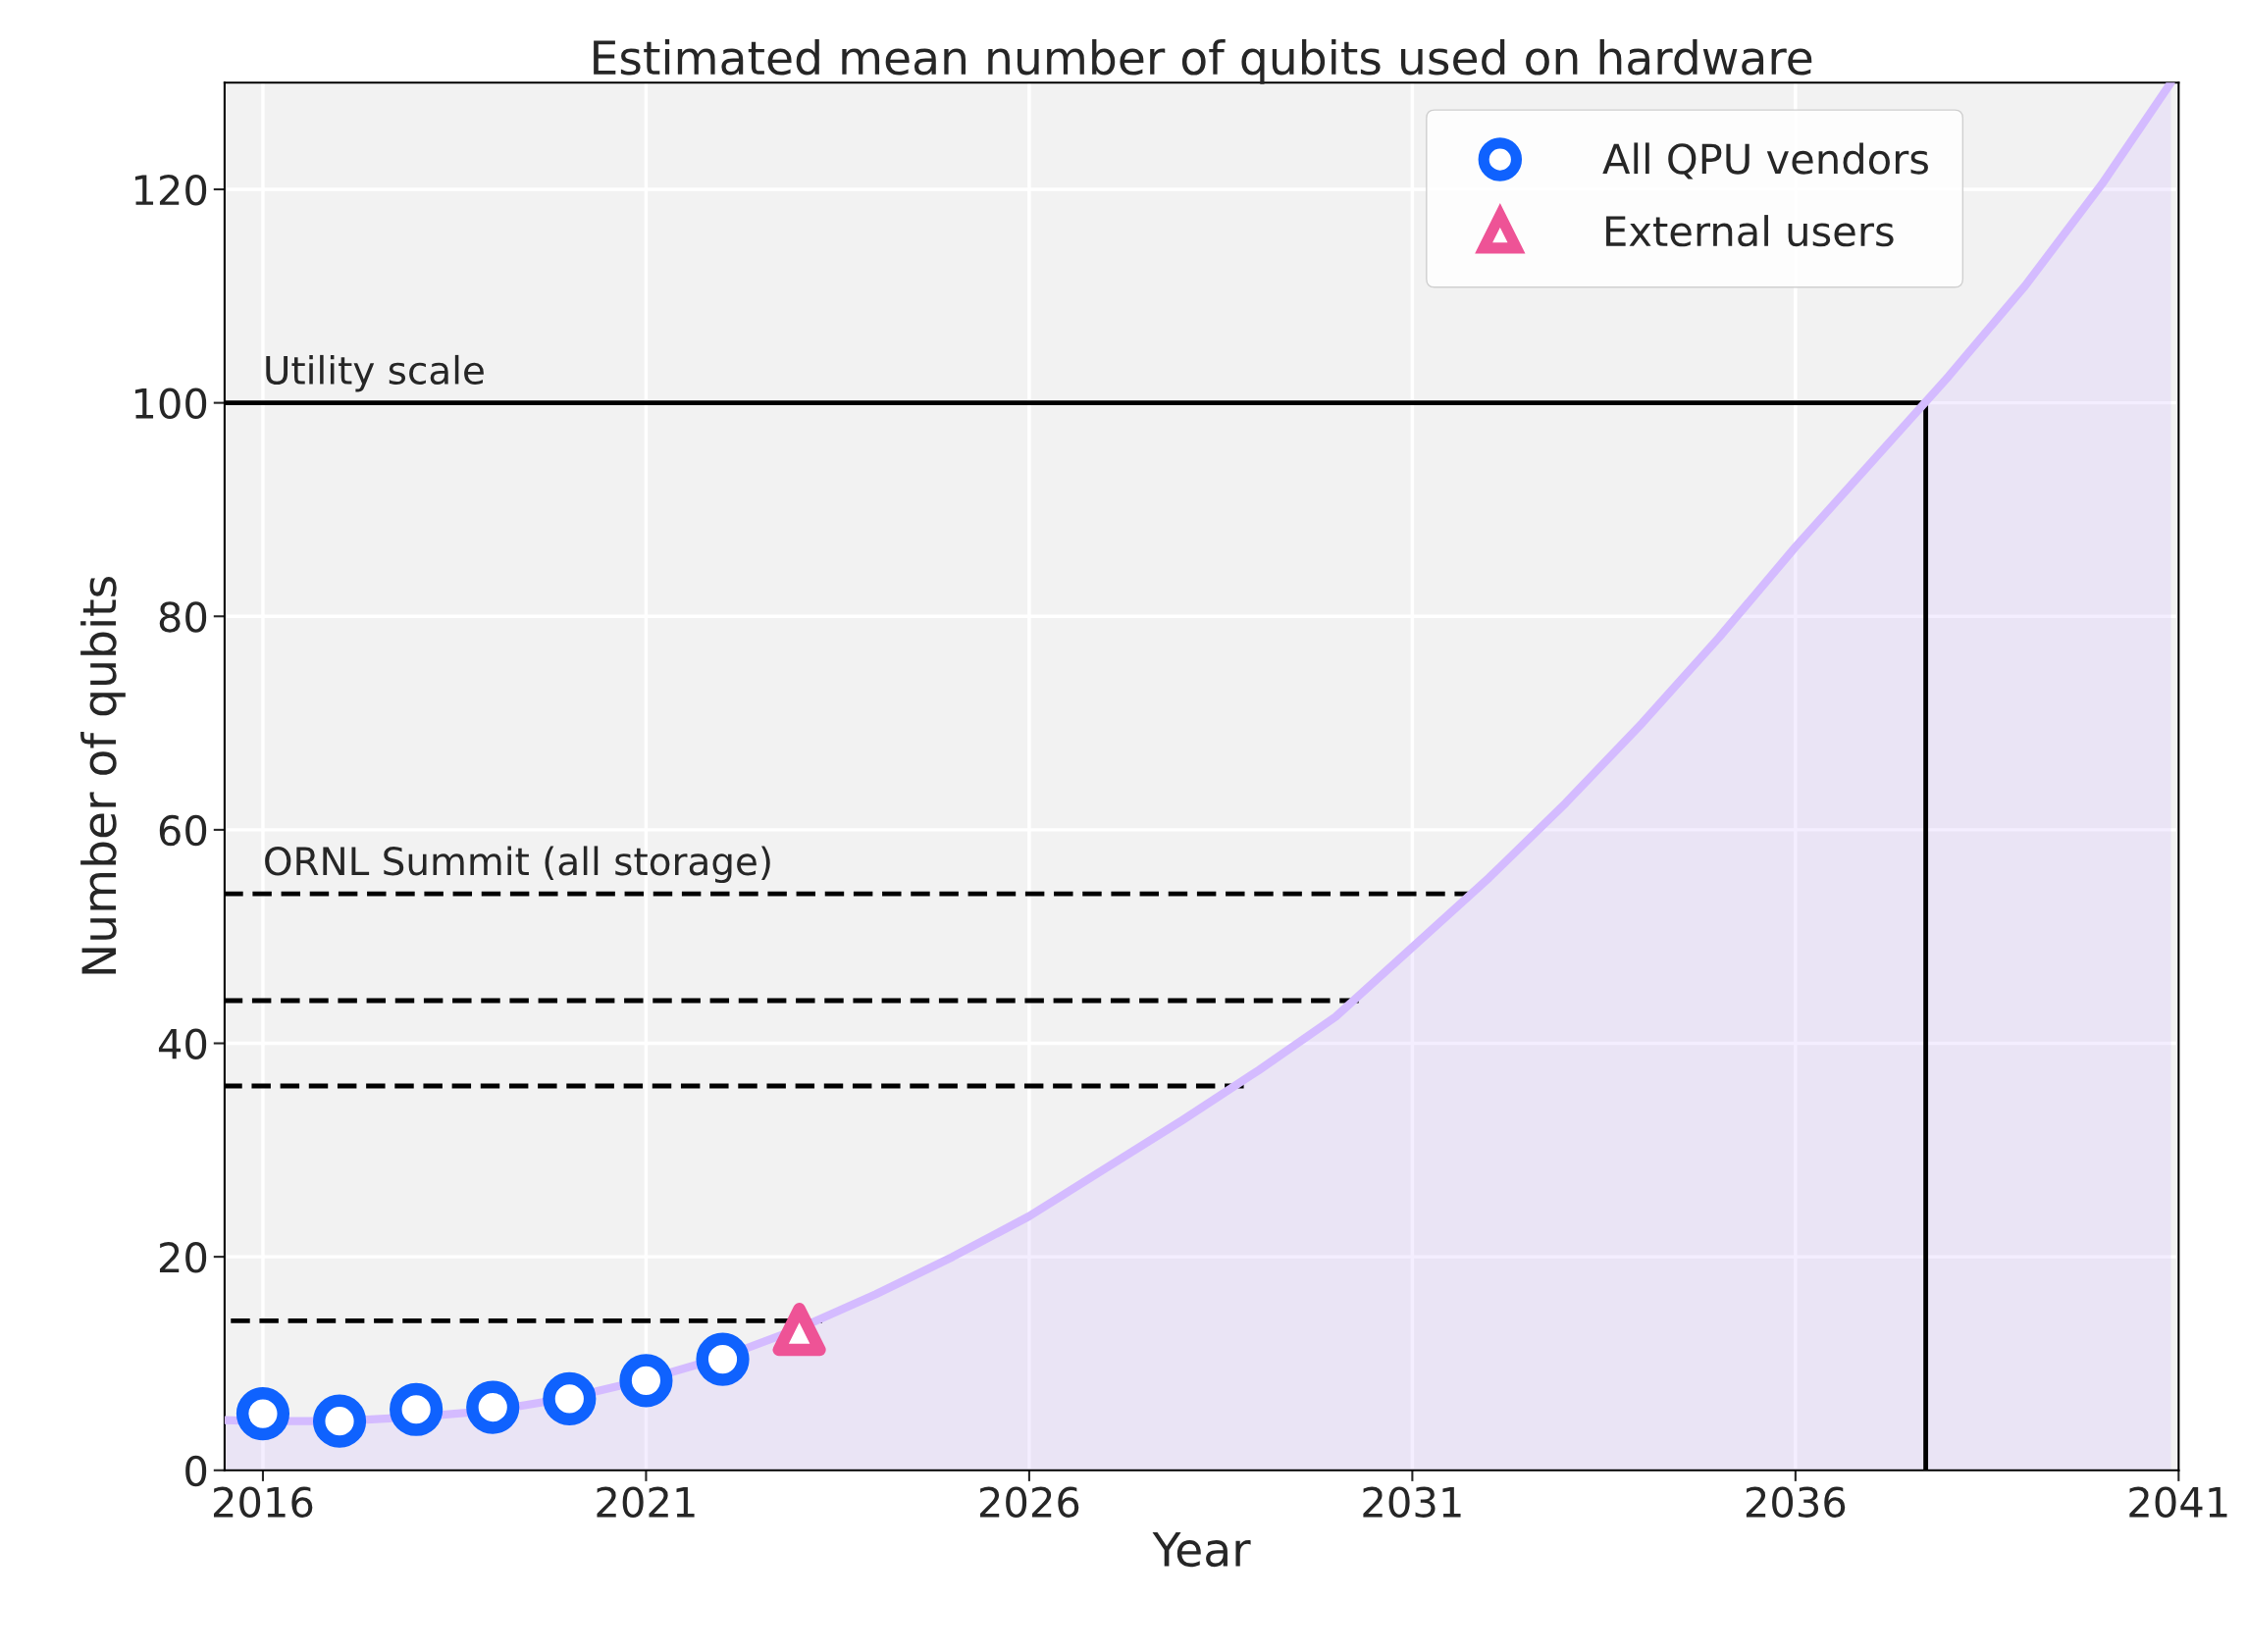 The image size is (2246, 1652). I want to click on y-tick-label: 40, so click(182, 1043).